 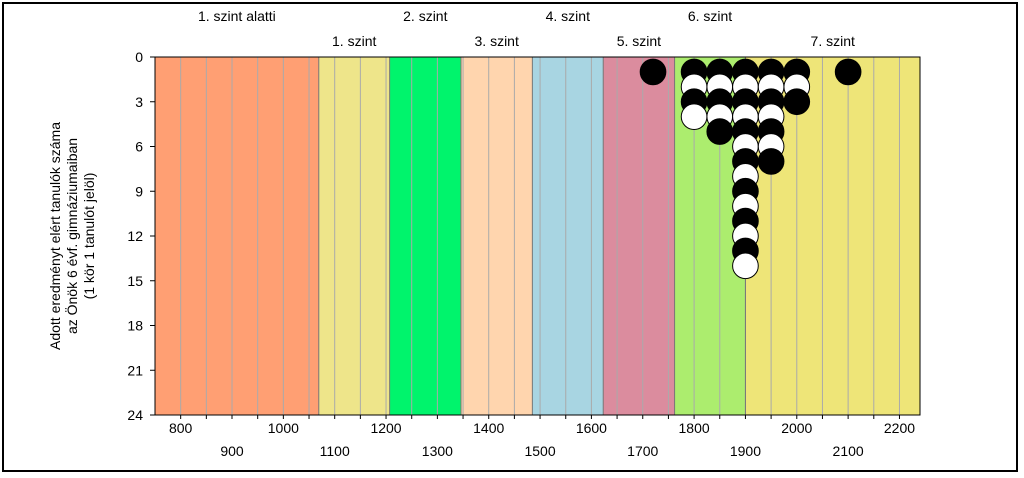 What do you see at coordinates (232, 451) in the screenshot?
I see `x-tick-label: 900` at bounding box center [232, 451].